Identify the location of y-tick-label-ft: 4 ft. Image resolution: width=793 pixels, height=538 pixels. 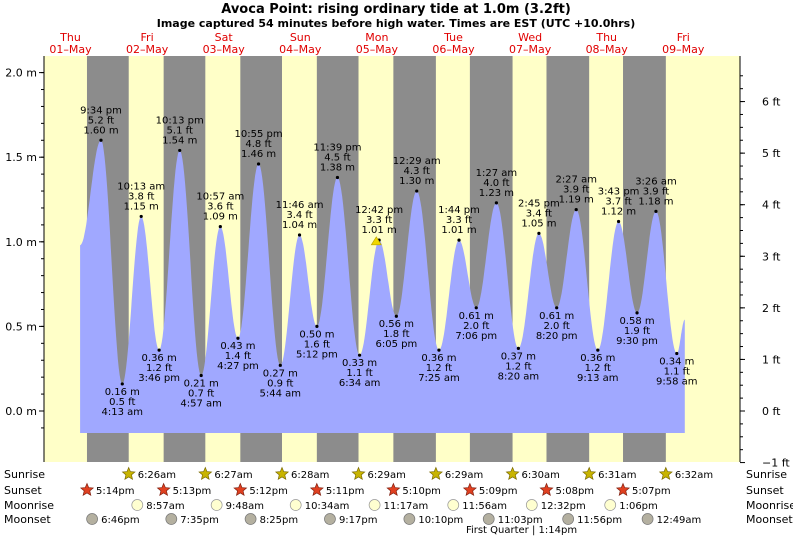
(771, 205).